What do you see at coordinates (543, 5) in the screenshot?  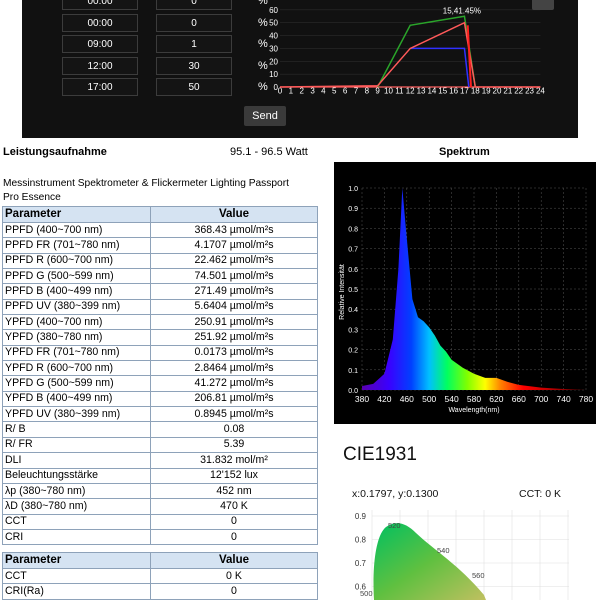 I see `panel-menu-button` at bounding box center [543, 5].